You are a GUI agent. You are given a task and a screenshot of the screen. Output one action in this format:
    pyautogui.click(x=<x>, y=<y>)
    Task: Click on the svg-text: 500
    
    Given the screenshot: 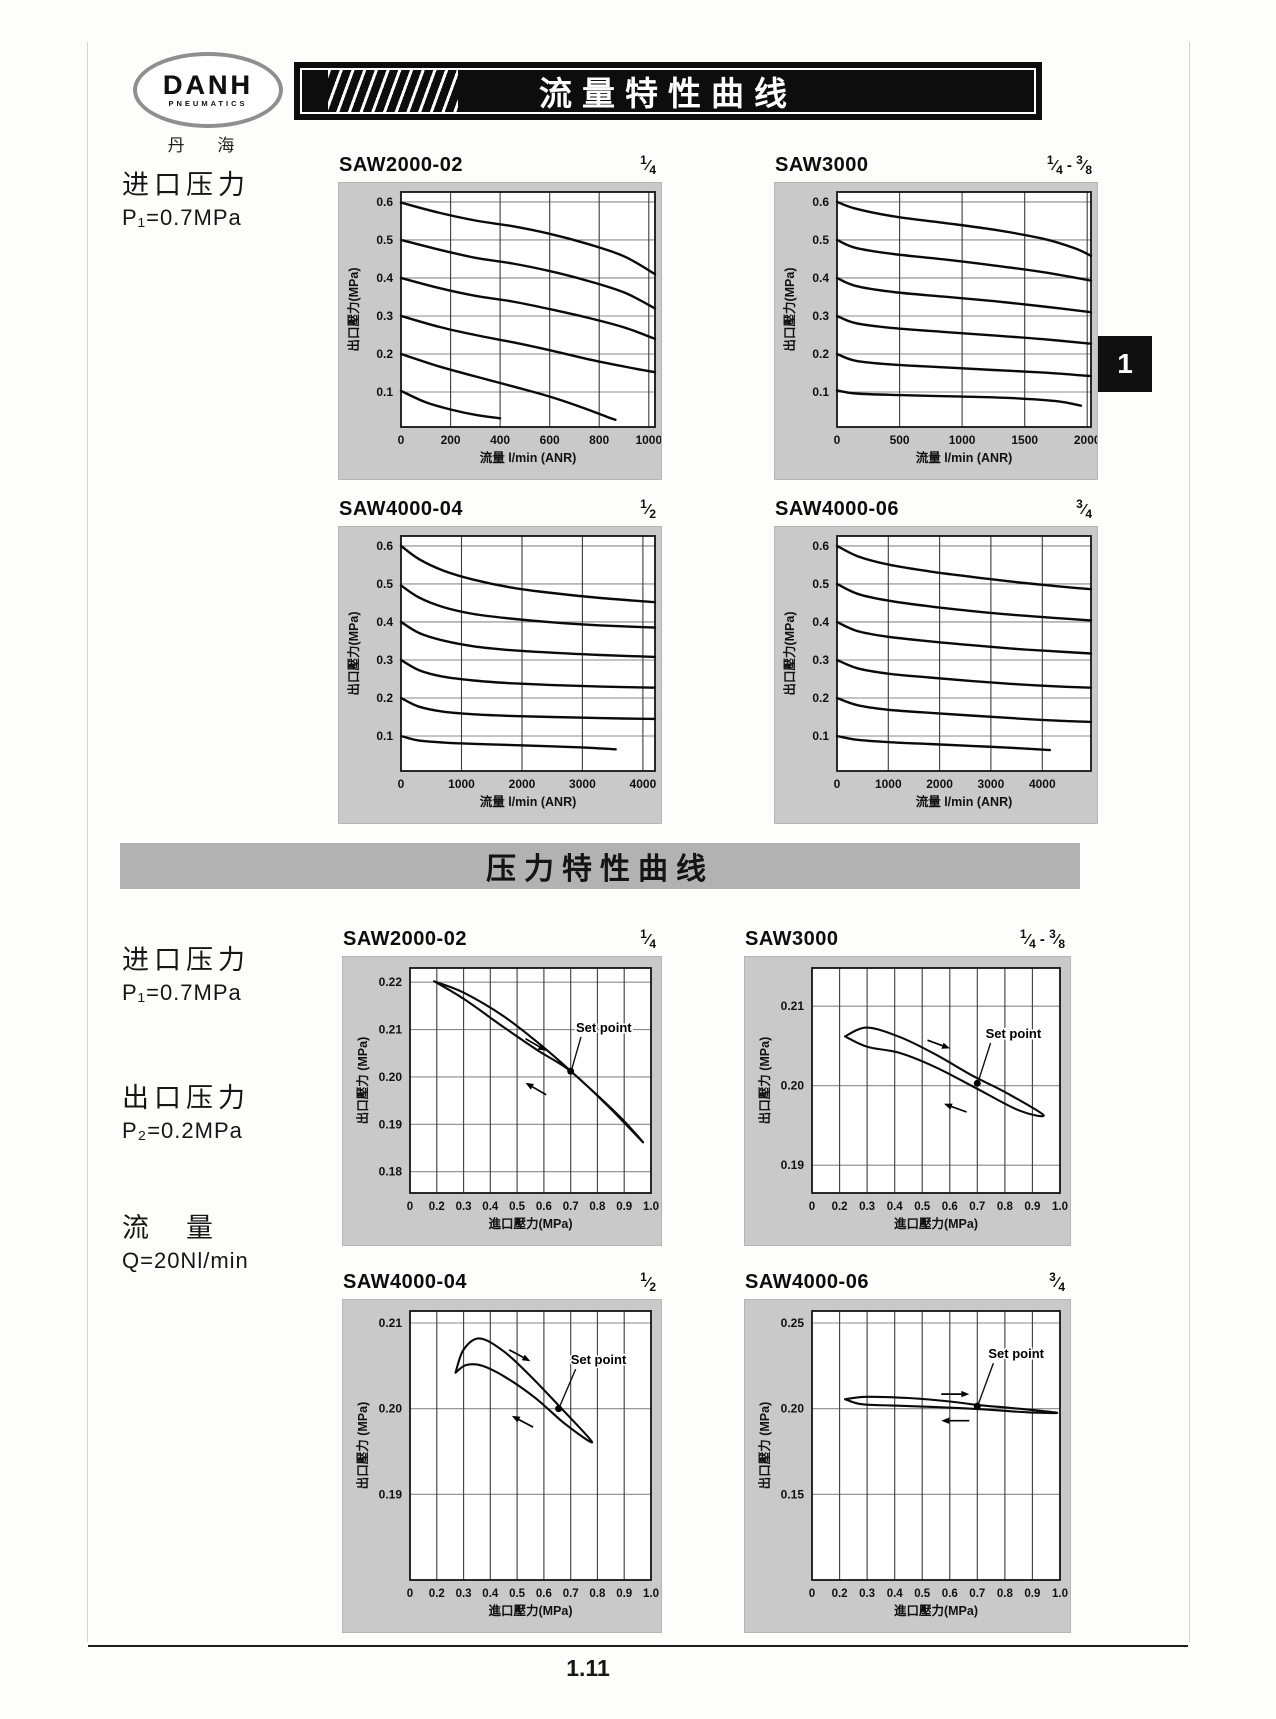 What is the action you would take?
    pyautogui.click(x=900, y=440)
    